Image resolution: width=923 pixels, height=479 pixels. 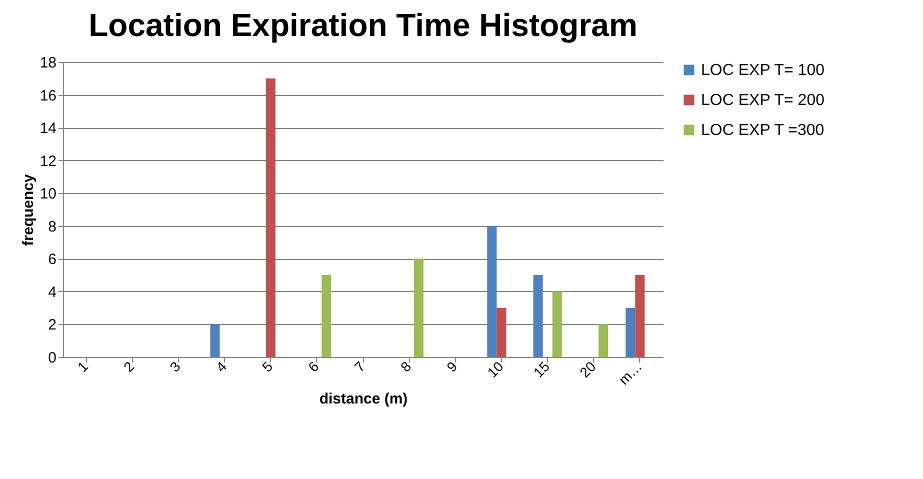 What do you see at coordinates (48, 129) in the screenshot?
I see `y-tick-label: 14` at bounding box center [48, 129].